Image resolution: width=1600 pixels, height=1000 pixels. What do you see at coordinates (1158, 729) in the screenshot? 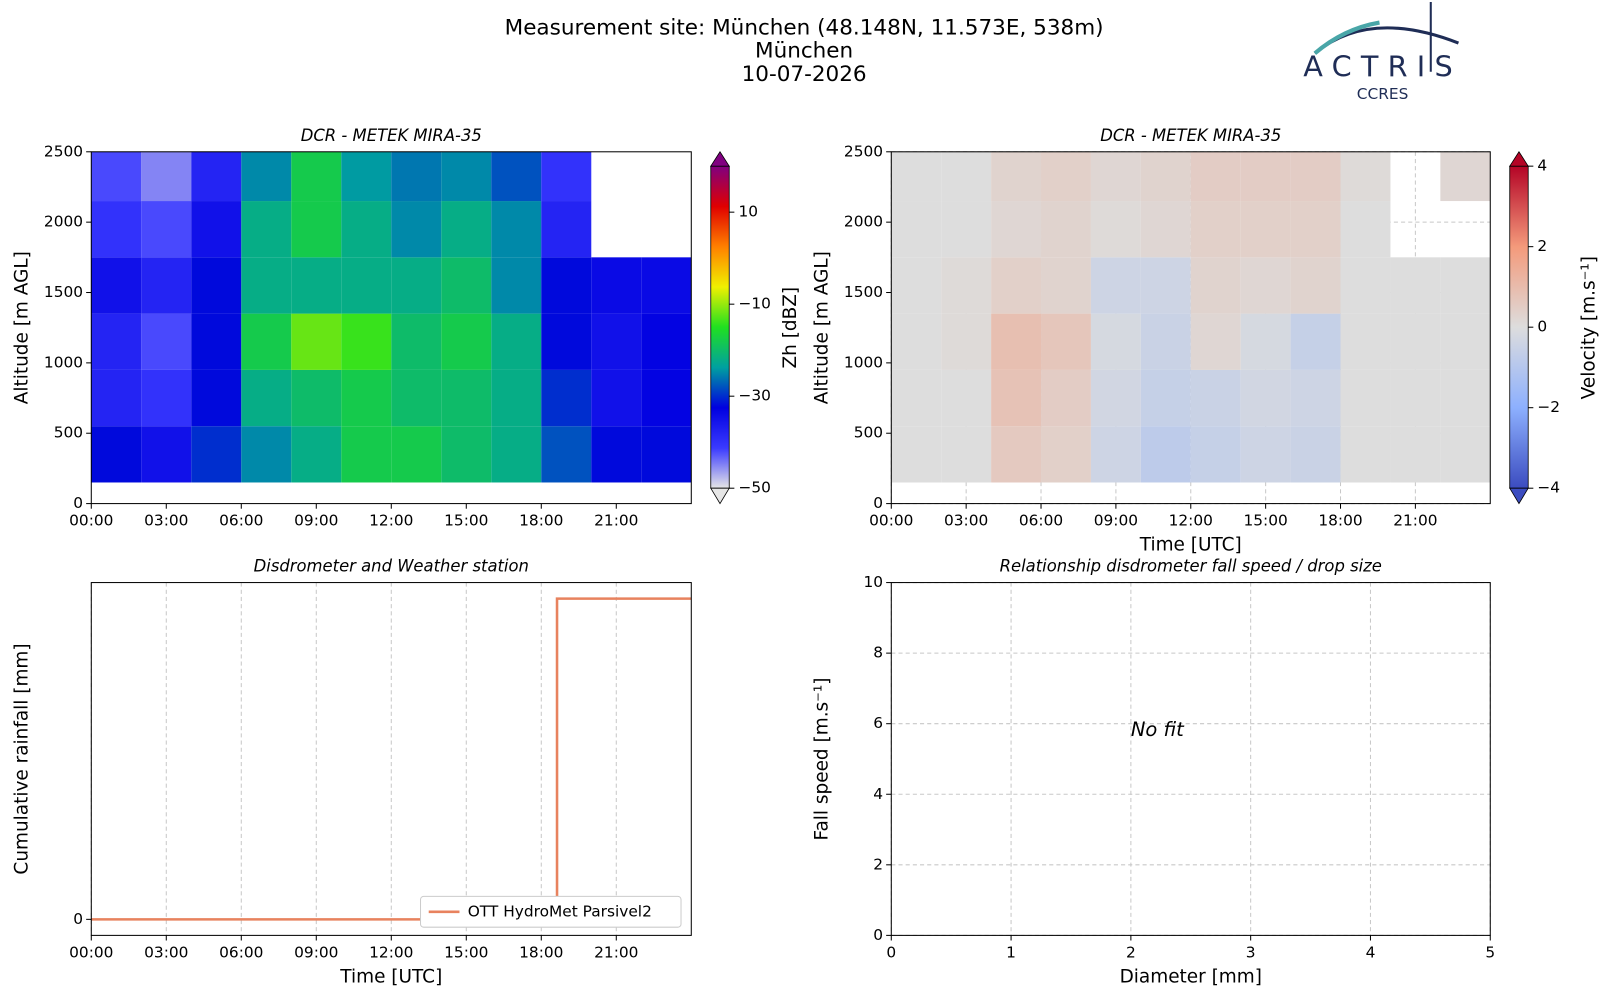
I see `annotation: No fit` at bounding box center [1158, 729].